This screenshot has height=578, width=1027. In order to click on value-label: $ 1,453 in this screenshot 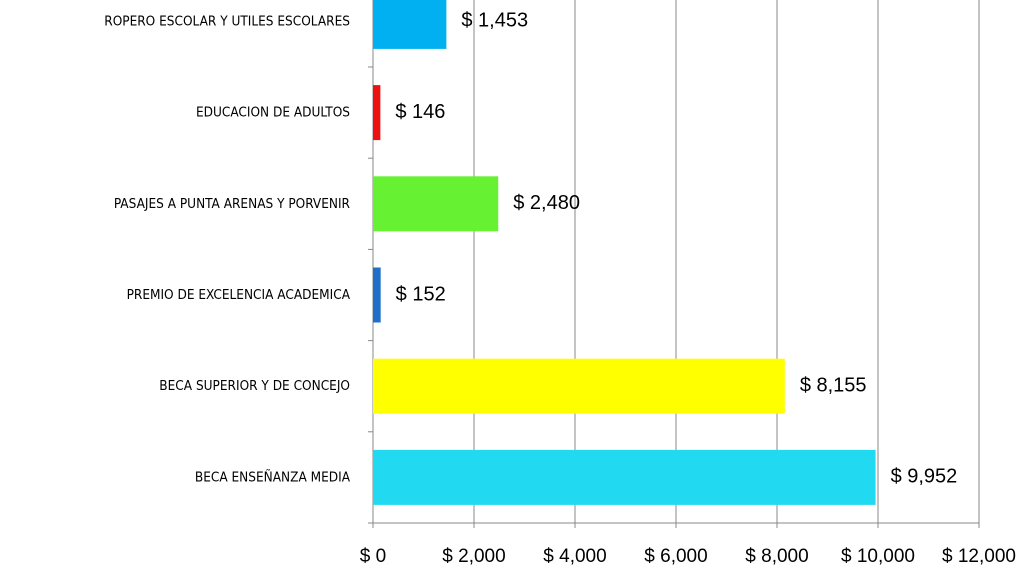, I will do `click(494, 21)`.